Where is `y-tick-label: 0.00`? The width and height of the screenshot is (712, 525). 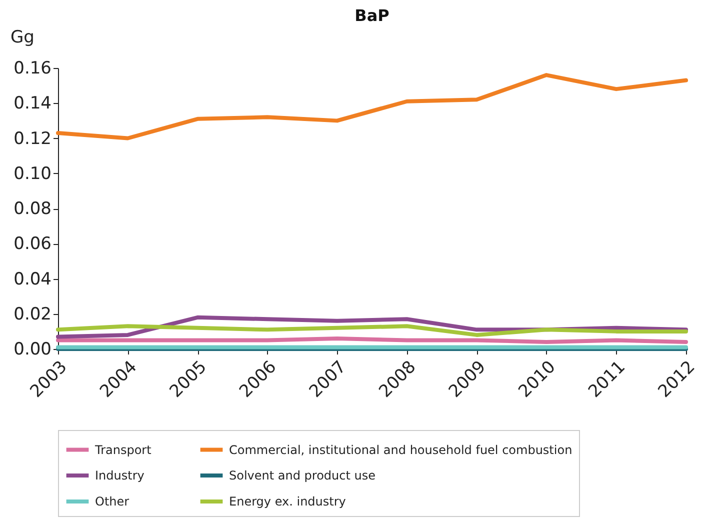 y-tick-label: 0.00 is located at coordinates (33, 350).